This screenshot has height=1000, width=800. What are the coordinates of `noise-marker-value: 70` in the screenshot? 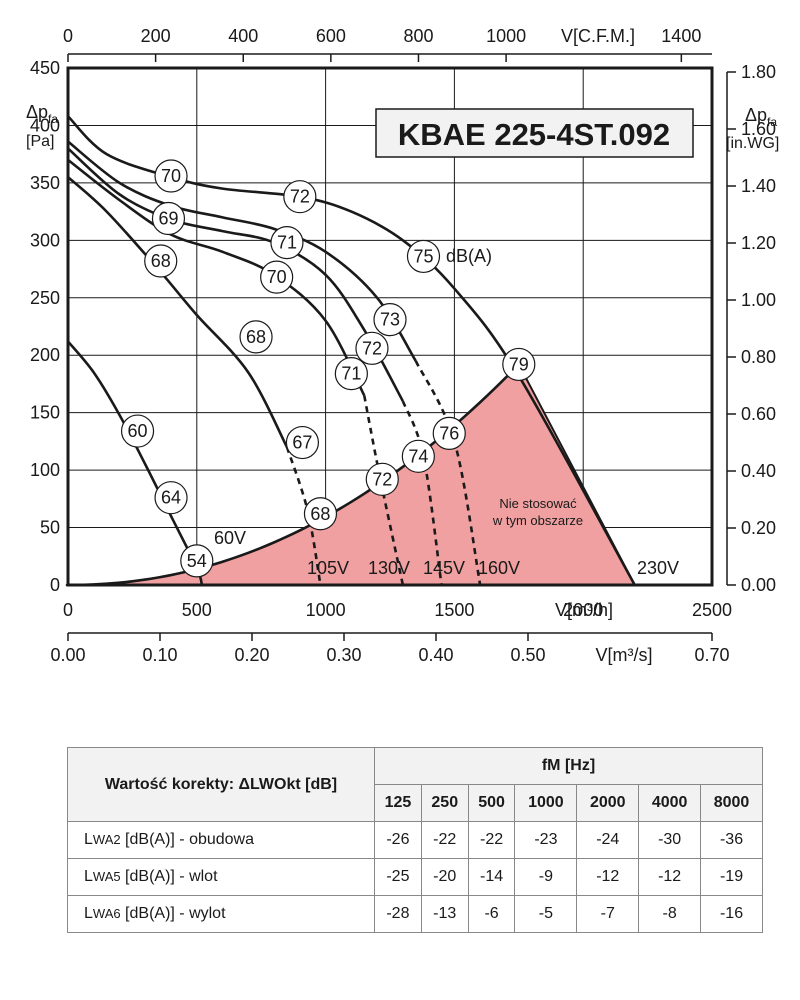 It's located at (277, 277).